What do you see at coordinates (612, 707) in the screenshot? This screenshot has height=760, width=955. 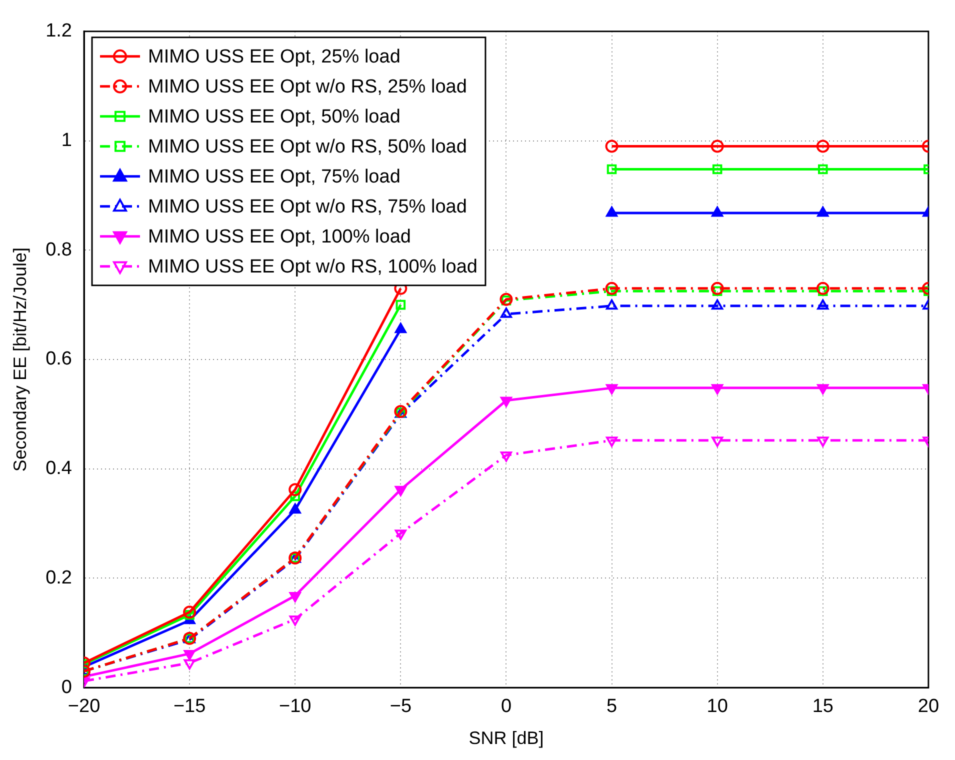 I see `x-tick-label: 5` at bounding box center [612, 707].